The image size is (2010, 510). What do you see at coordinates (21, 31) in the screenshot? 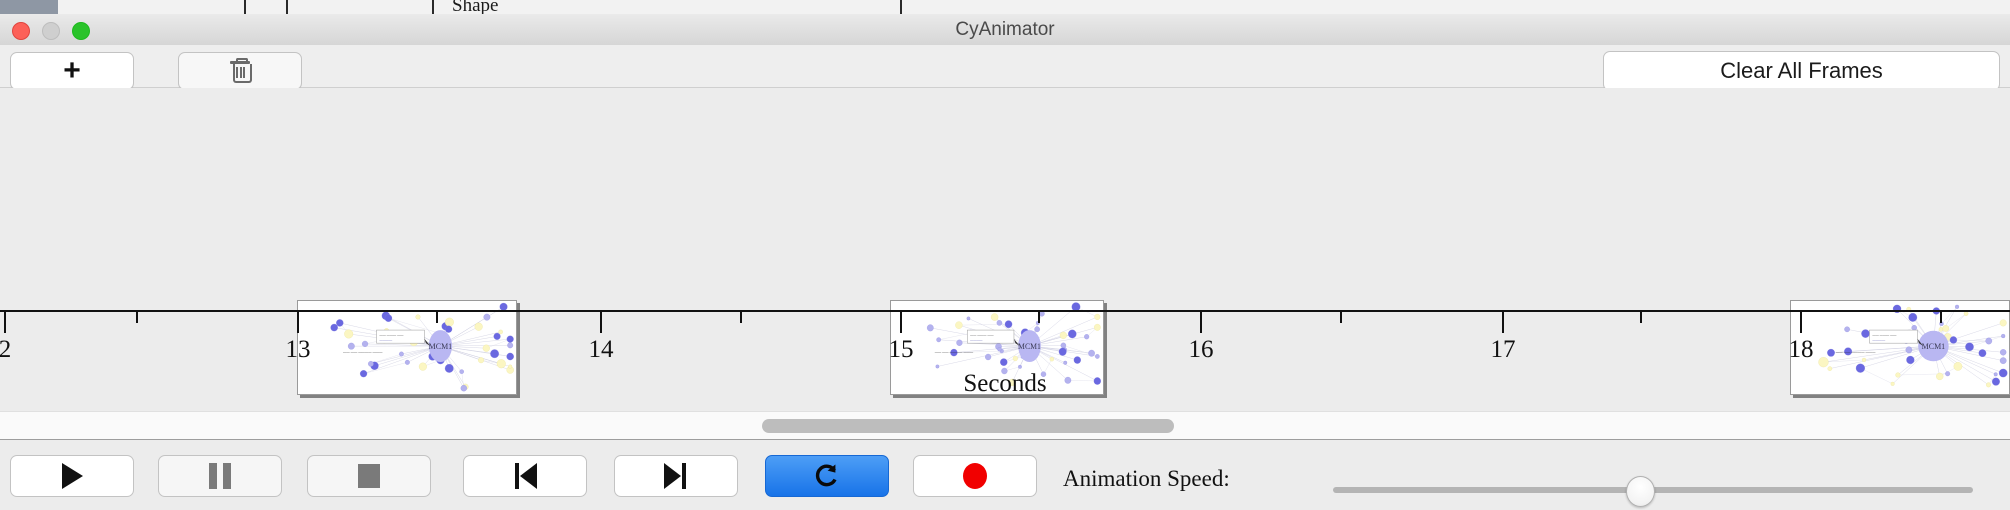
I see `close-button` at bounding box center [21, 31].